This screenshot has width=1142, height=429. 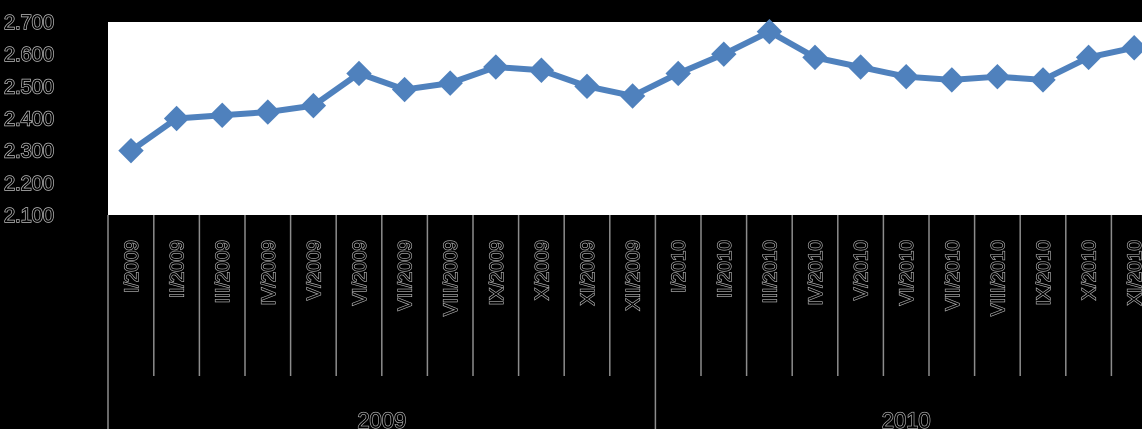 What do you see at coordinates (29, 55) in the screenshot?
I see `y-tick-label: 2.600` at bounding box center [29, 55].